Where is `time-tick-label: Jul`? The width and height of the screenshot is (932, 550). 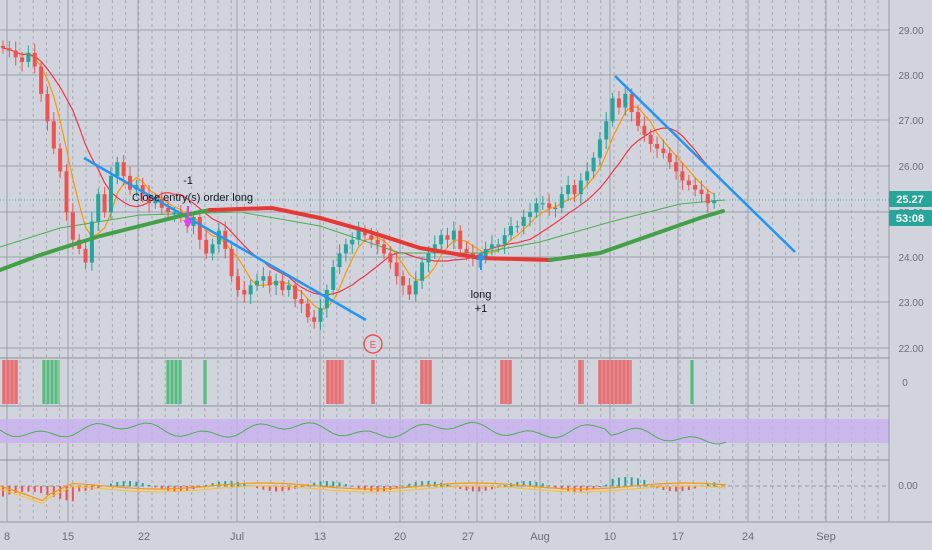 time-tick-label: Jul is located at coordinates (237, 537).